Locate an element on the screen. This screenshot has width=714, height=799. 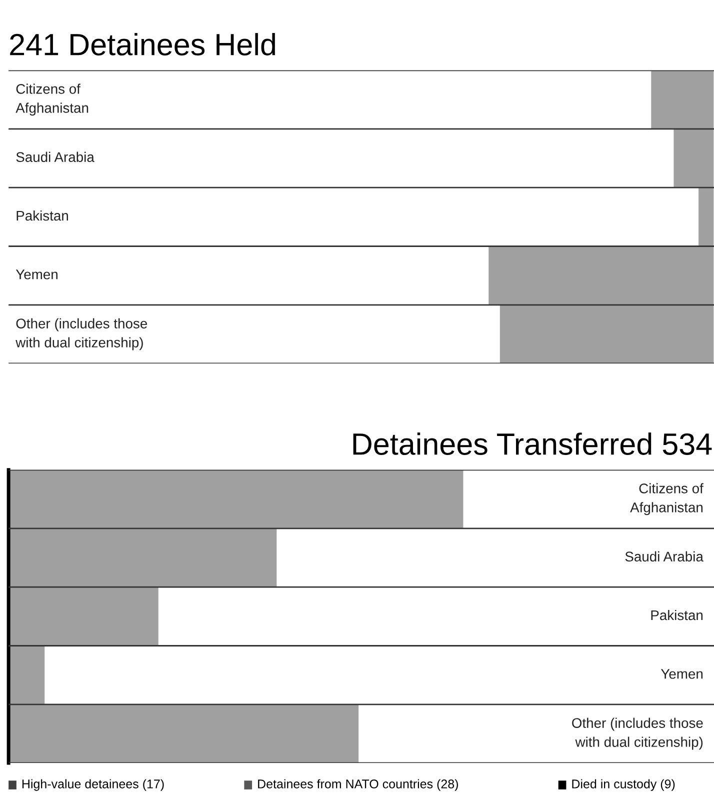
text: High-value detainees (17) is located at coordinates (93, 785).